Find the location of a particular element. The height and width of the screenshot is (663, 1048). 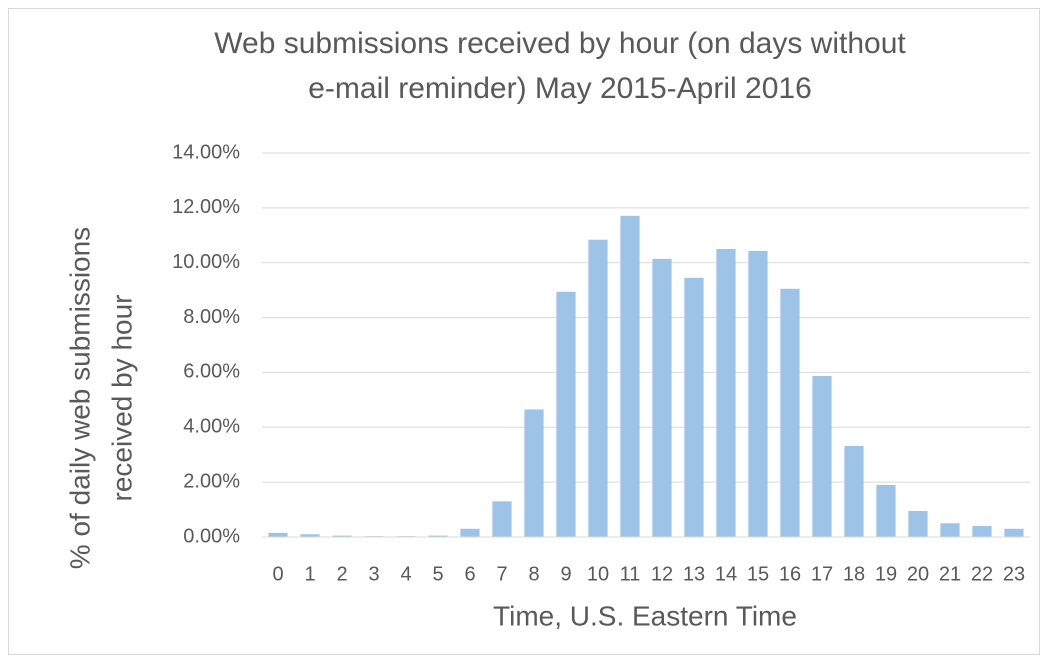

x-tick-label: 23 is located at coordinates (1014, 574).